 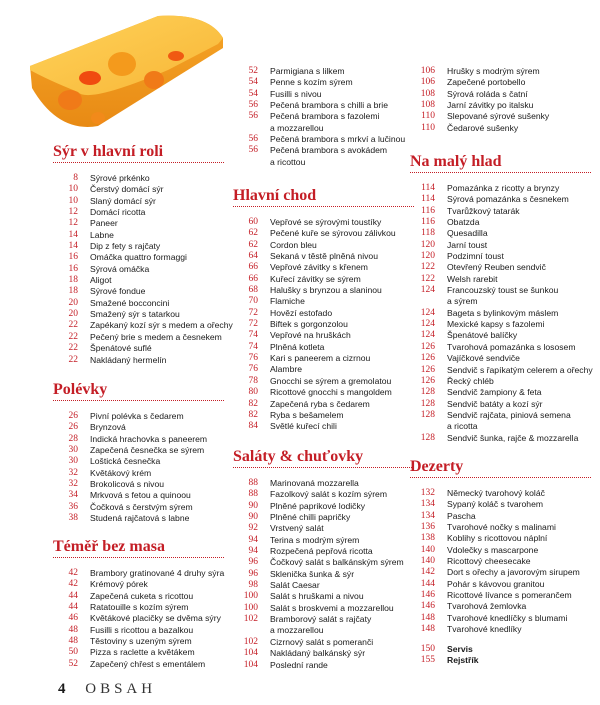 What do you see at coordinates (319, 415) in the screenshot?
I see `toc-entry: 82 Ryba s bešamelem` at bounding box center [319, 415].